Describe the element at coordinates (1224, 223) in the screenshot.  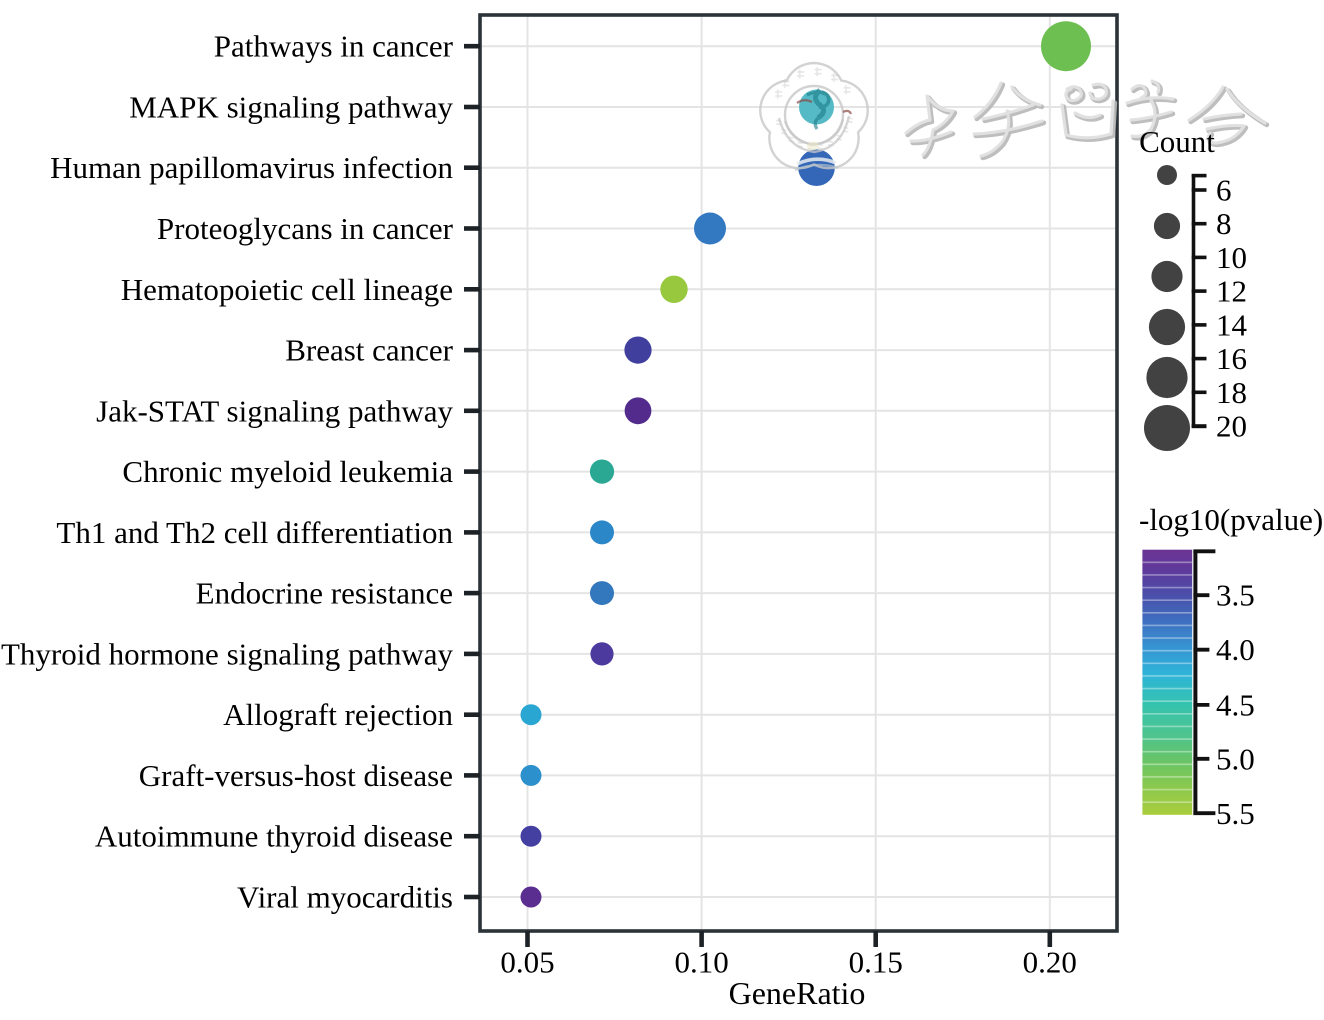
I see `svg-text: 8` at that location.